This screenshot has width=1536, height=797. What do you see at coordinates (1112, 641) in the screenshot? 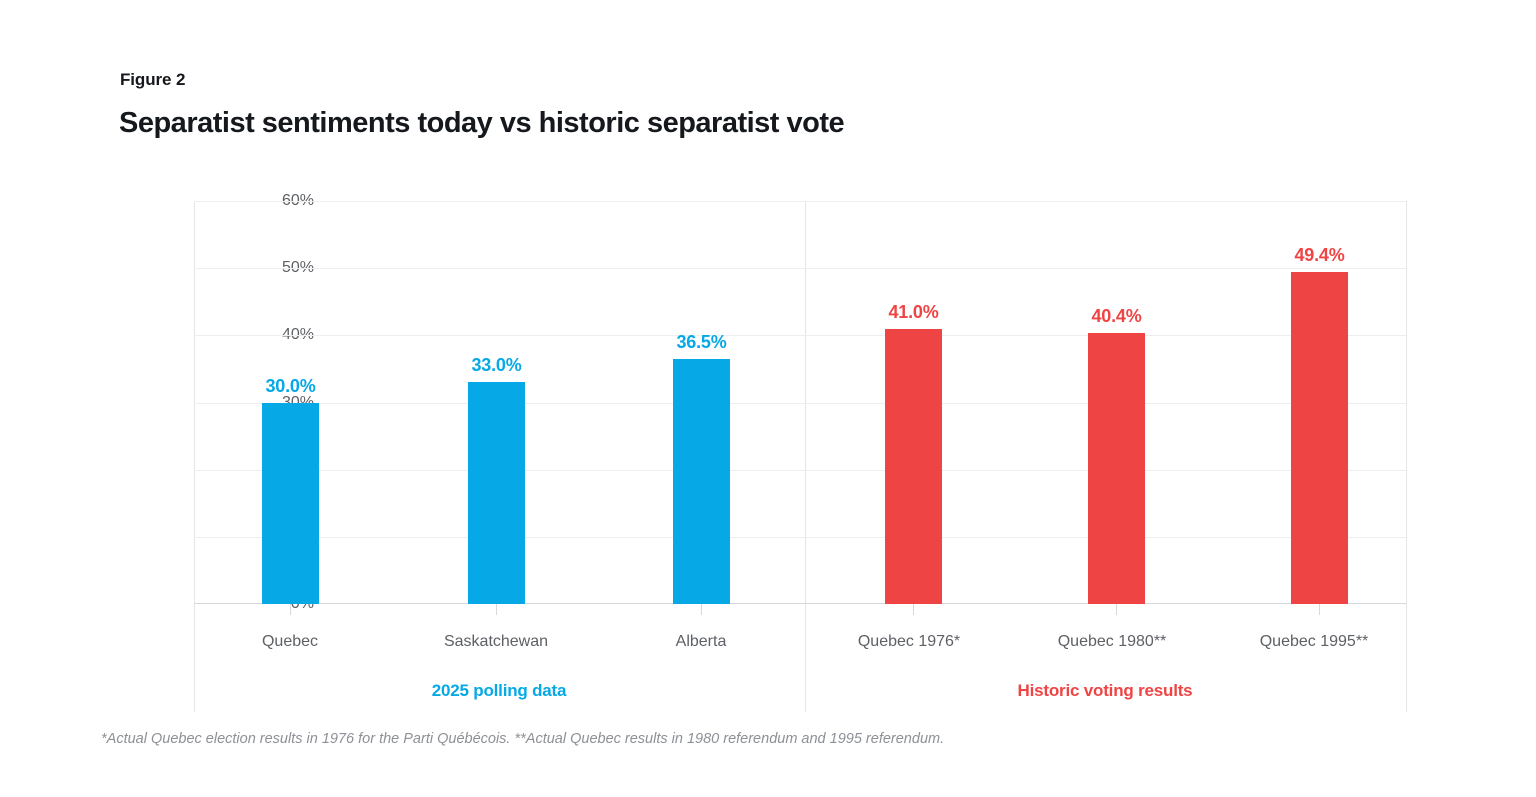
I see `category-label-quebec-1980: Quebec 1980**` at bounding box center [1112, 641].